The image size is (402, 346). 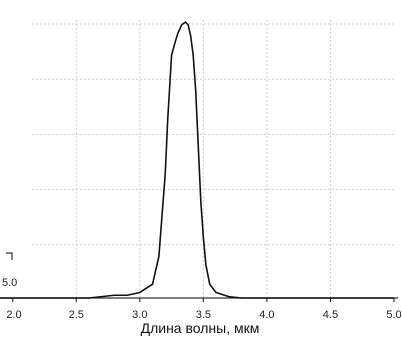 What do you see at coordinates (9, 256) in the screenshot?
I see `y-axis-bracket` at bounding box center [9, 256].